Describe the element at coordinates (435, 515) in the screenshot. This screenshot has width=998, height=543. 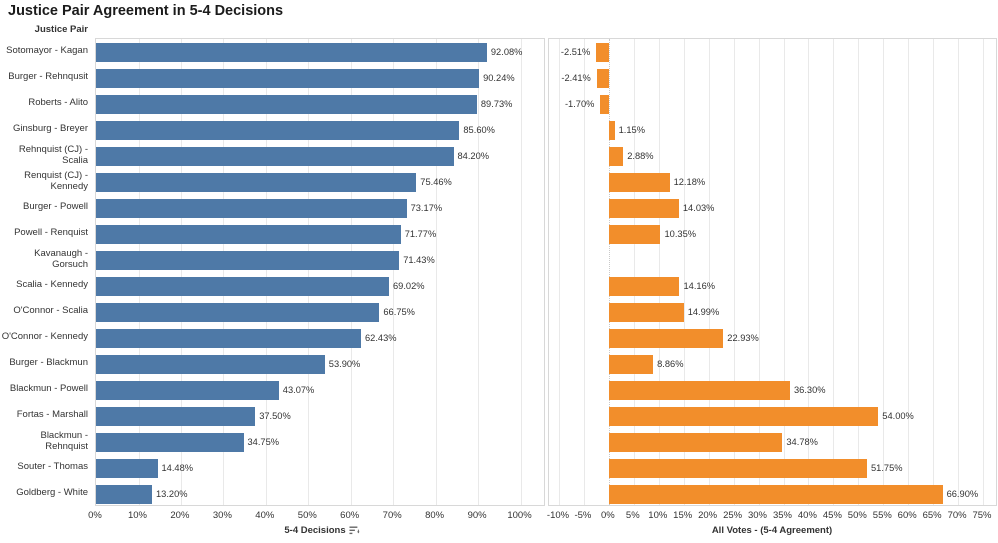
I see `axis-tick-label: 80%` at that location.